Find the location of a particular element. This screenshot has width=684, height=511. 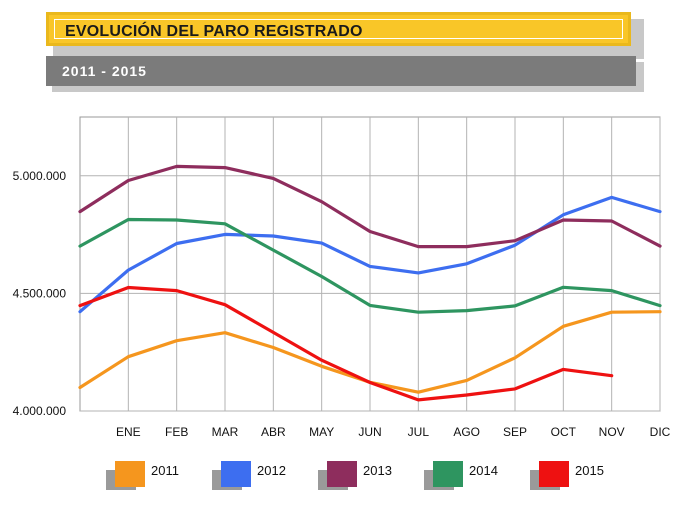

x-tick-label: ABR is located at coordinates (273, 432).